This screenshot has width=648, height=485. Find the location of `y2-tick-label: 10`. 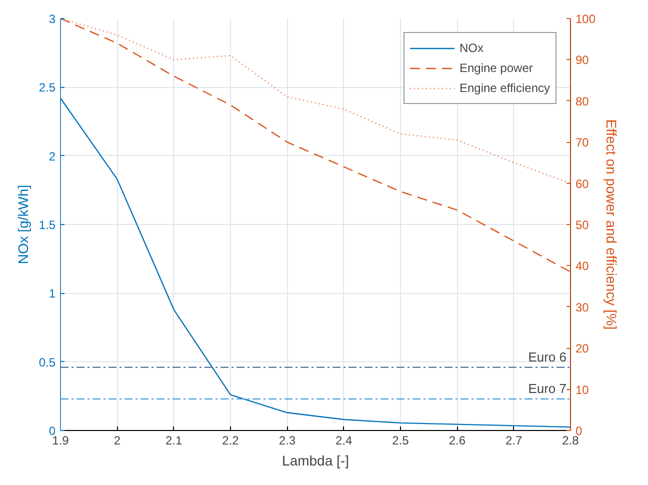

y2-tick-label: 10 is located at coordinates (583, 389).